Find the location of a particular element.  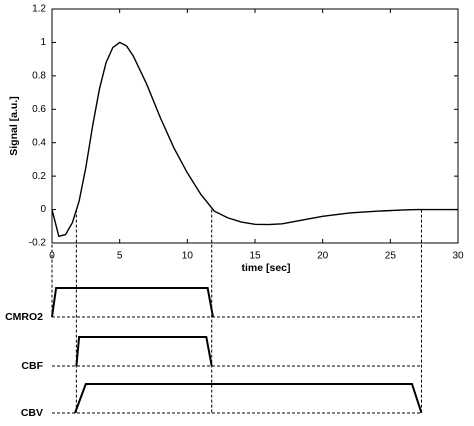

x-tick-label: 15 is located at coordinates (255, 256).